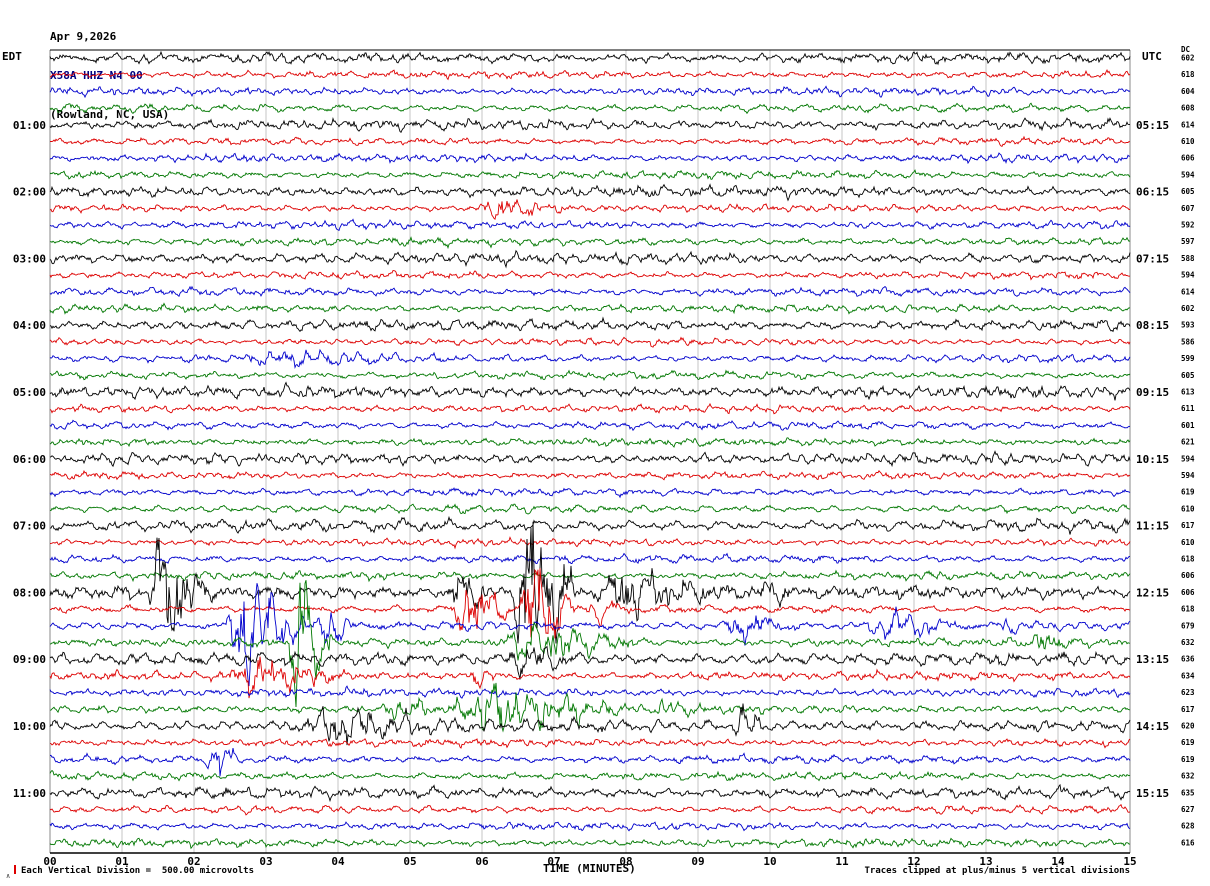 This screenshot has height=886, width=1210. I want to click on x-tick-label: 10, so click(769, 861).